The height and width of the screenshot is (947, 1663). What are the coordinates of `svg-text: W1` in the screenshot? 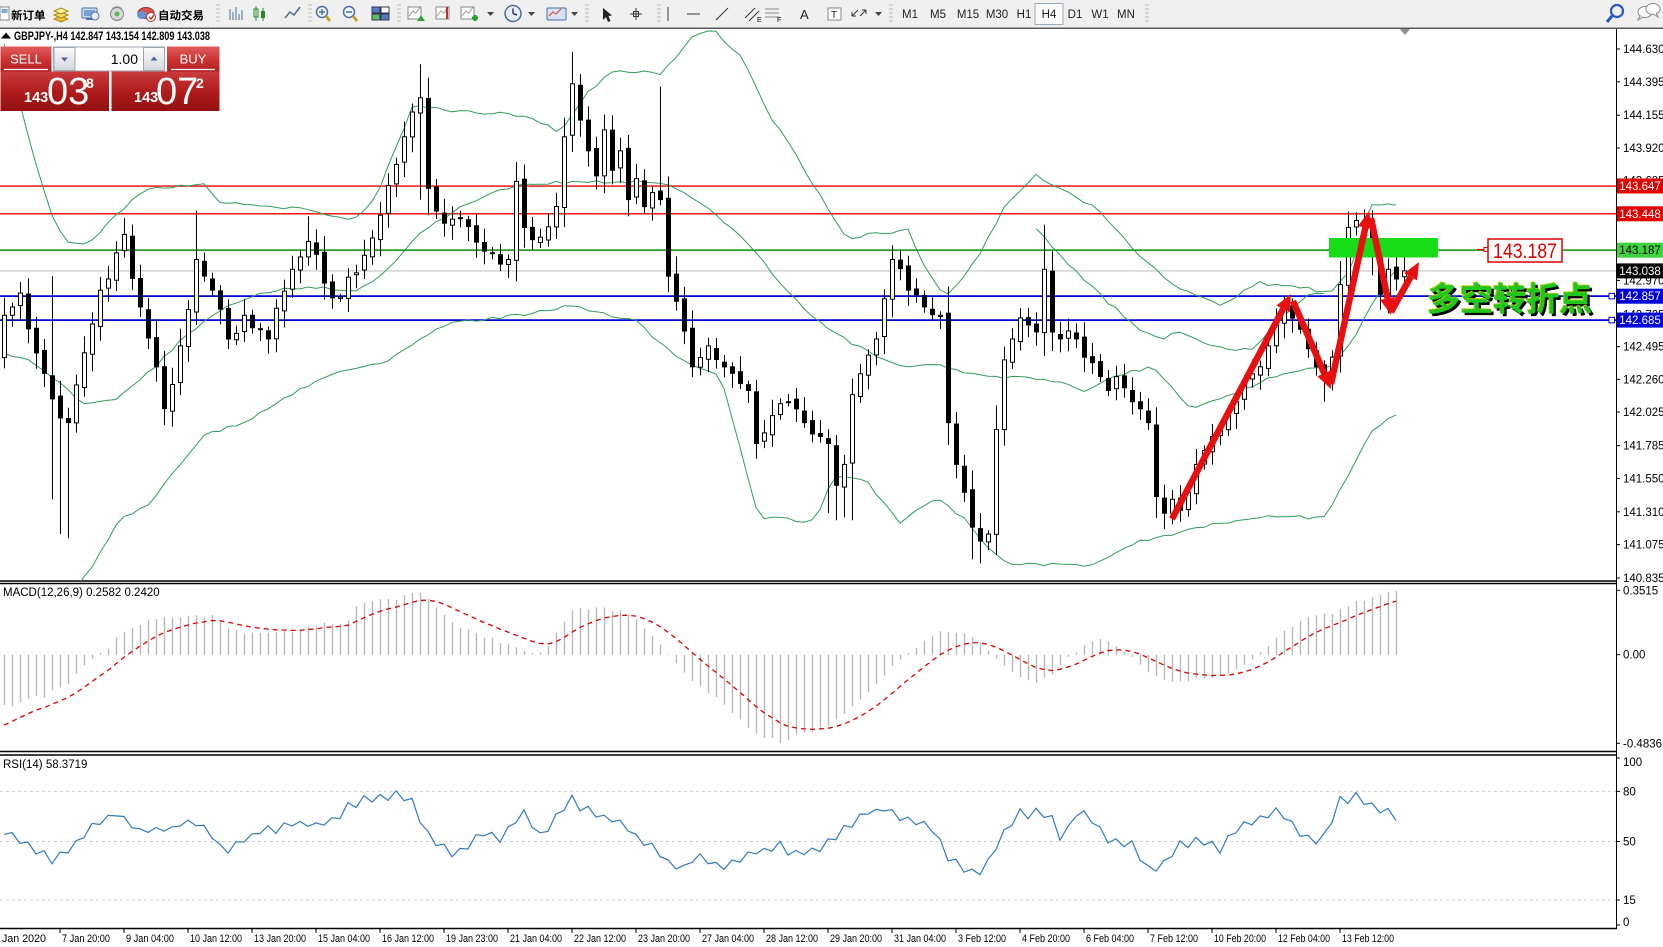 It's located at (1099, 15).